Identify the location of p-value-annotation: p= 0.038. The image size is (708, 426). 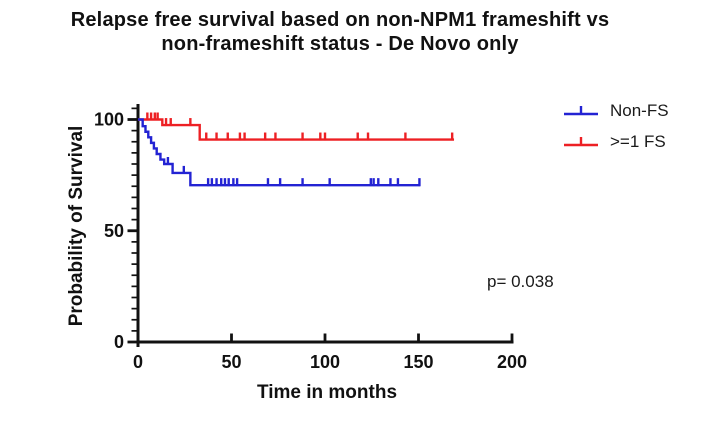
(520, 281).